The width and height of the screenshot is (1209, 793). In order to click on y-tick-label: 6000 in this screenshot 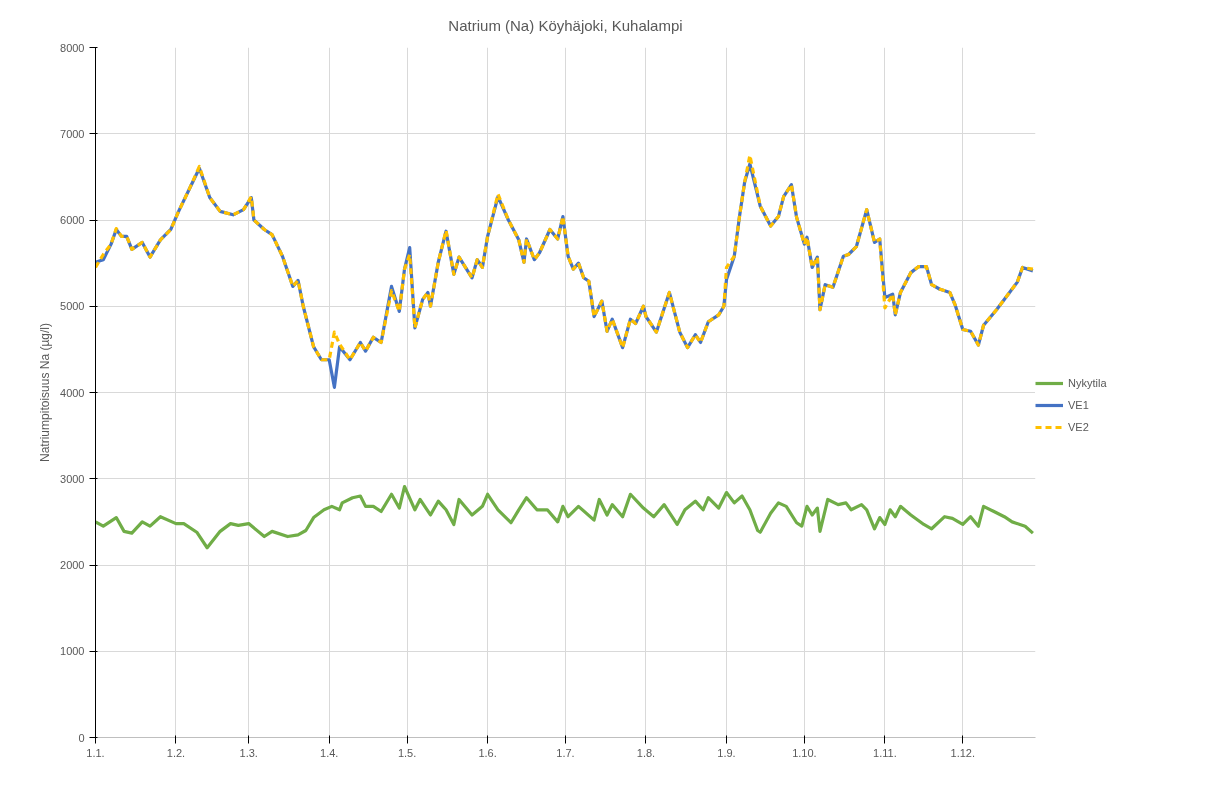, I will do `click(72, 220)`.